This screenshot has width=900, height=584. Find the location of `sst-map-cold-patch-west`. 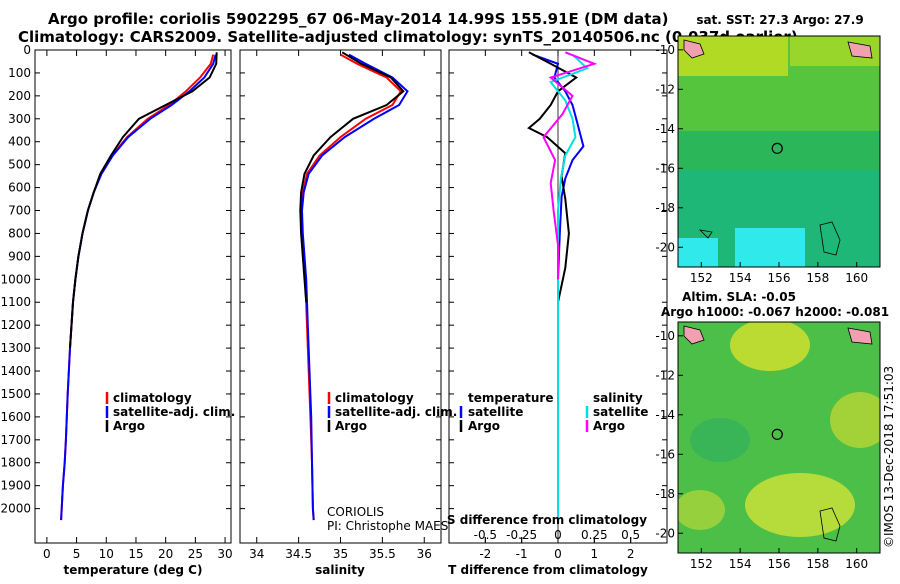

sst-map-cold-patch-west is located at coordinates (698, 252).